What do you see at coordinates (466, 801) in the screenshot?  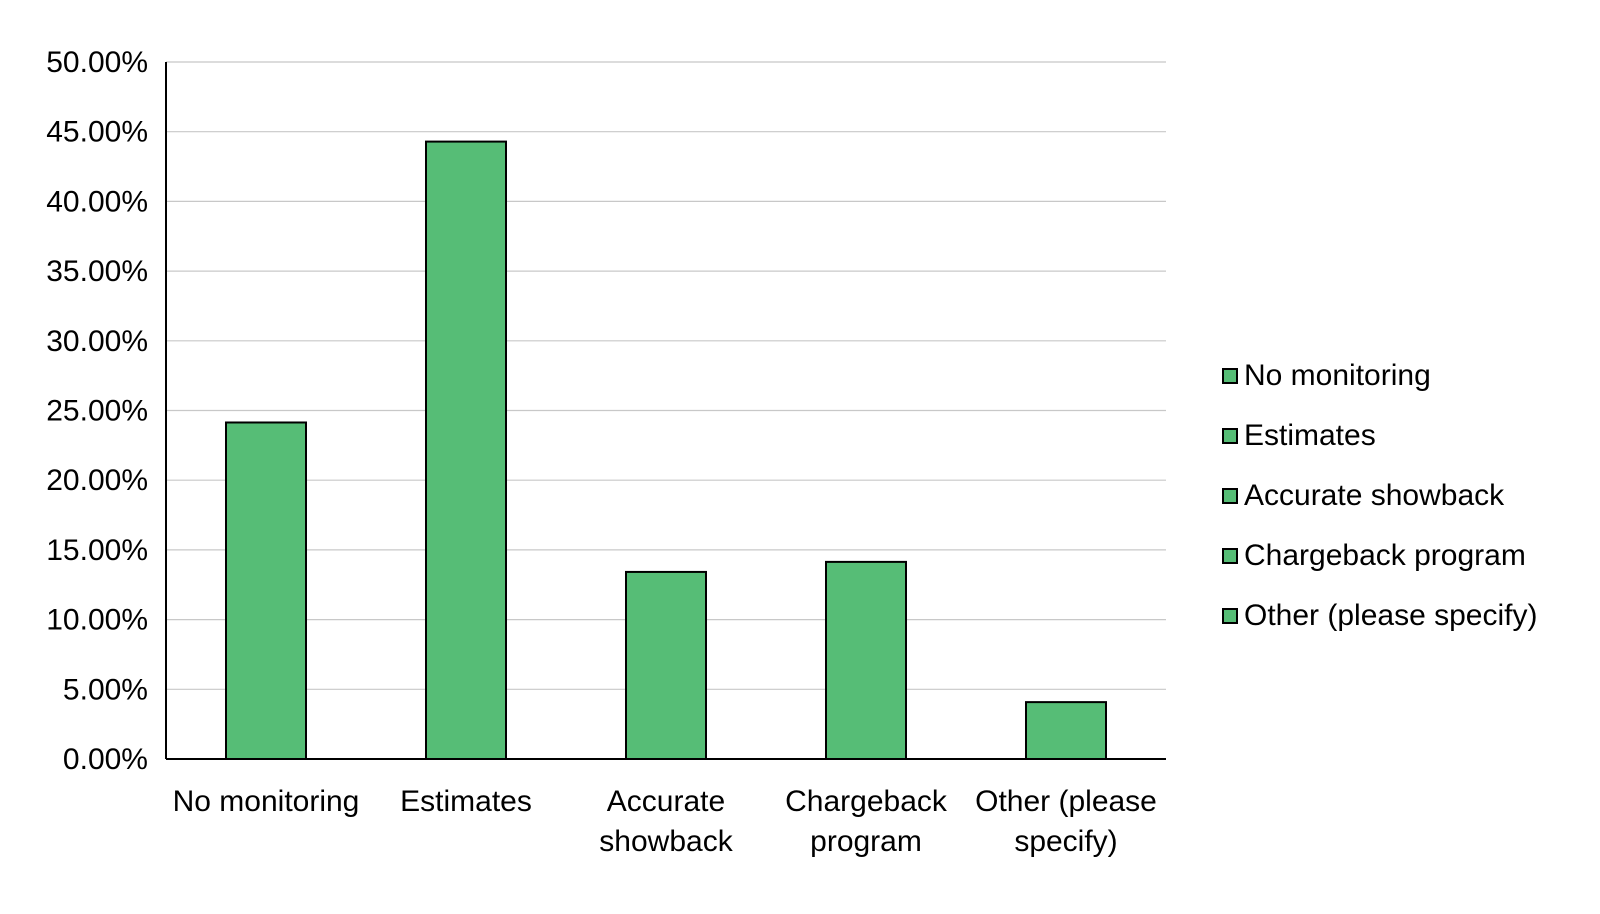 I see `x-tick-label: Estimates` at bounding box center [466, 801].